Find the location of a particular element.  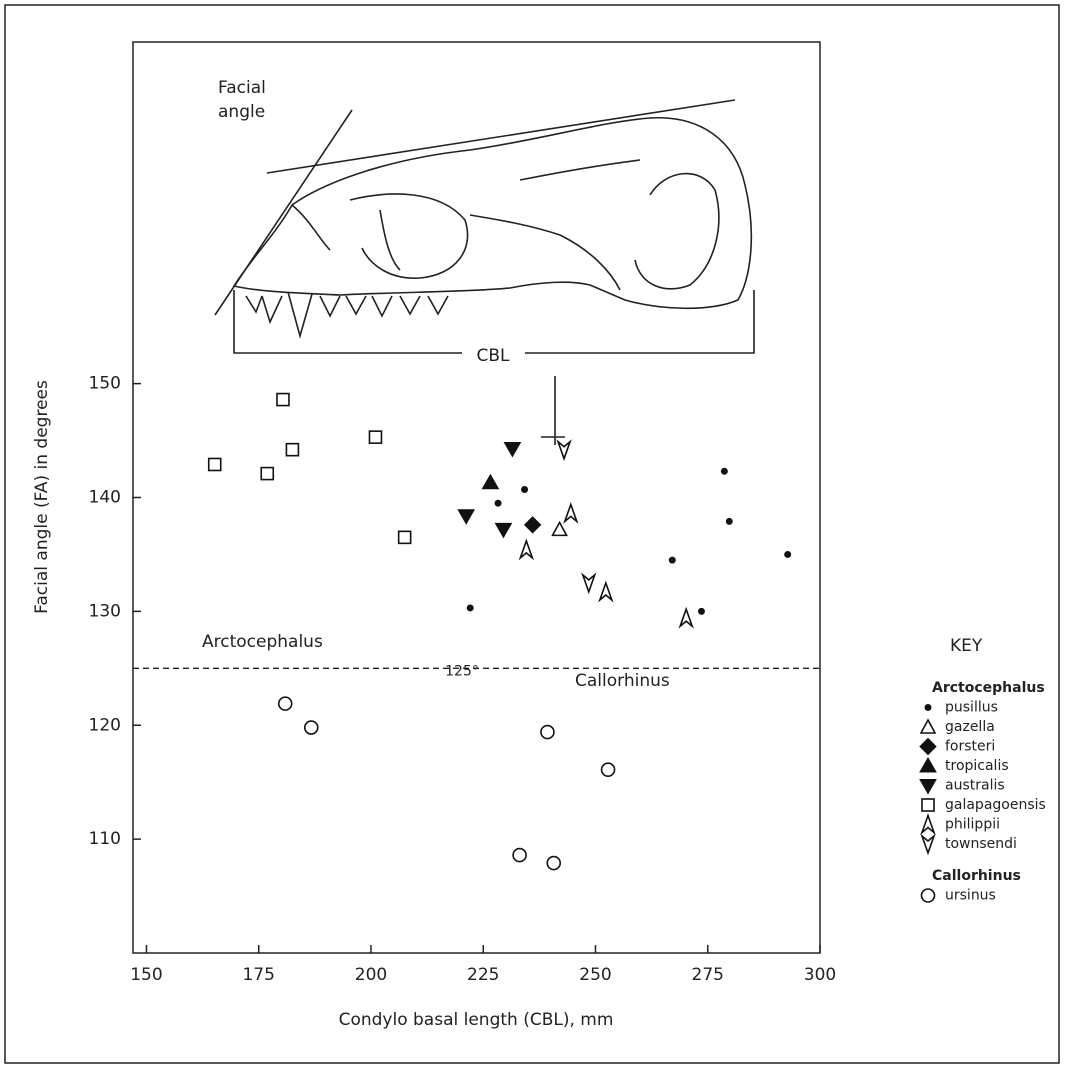

top-line is located at coordinates (501, 136).